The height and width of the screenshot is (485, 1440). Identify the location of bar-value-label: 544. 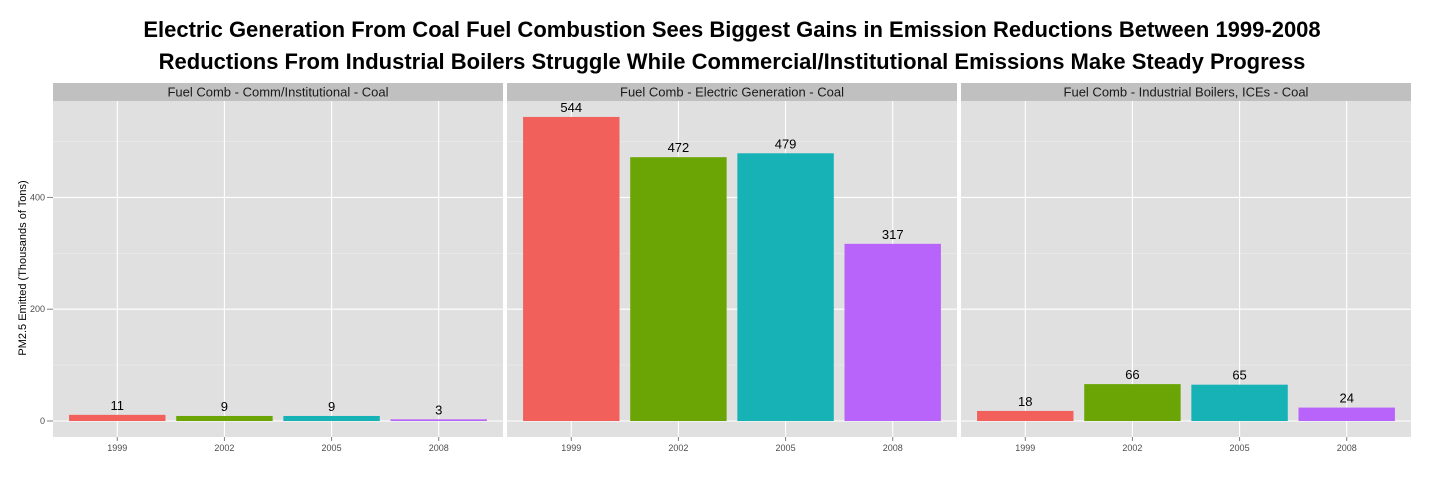
(571, 107).